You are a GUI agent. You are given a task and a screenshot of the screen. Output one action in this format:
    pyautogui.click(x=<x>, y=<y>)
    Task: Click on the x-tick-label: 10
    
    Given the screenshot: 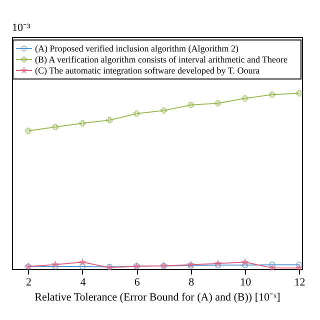 What is the action you would take?
    pyautogui.click(x=246, y=282)
    